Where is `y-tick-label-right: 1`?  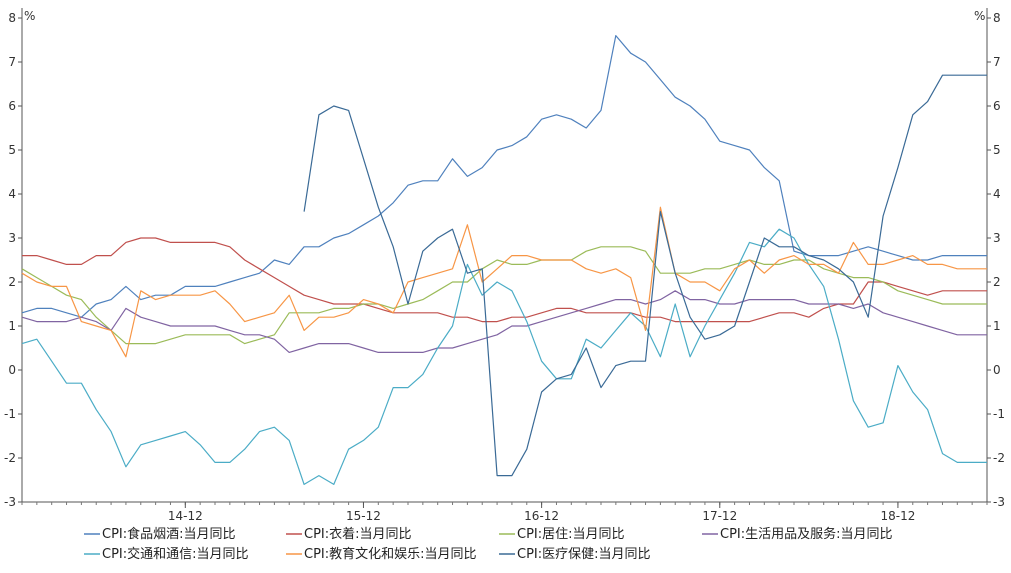 y-tick-label-right: 1 is located at coordinates (997, 326).